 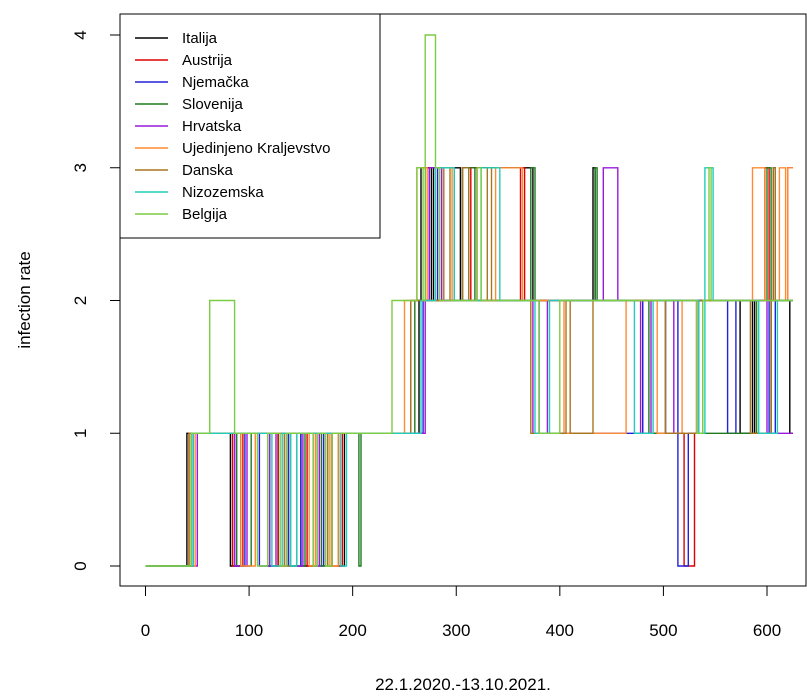 I want to click on y-tick-label: 2, so click(x=80, y=300).